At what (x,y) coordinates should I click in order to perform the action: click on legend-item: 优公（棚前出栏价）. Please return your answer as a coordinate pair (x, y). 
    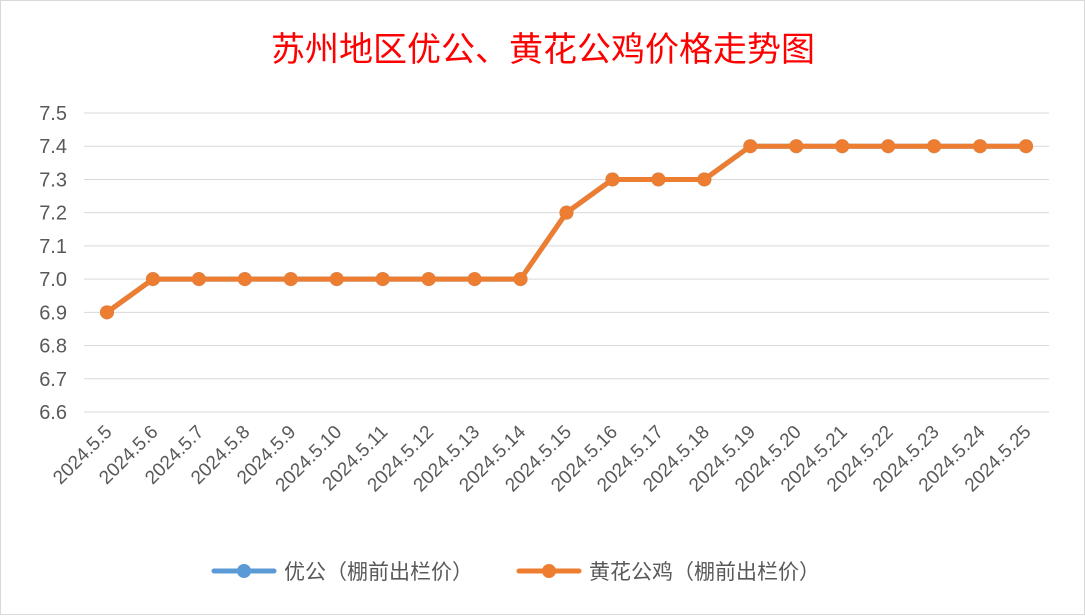
    Looking at the image, I should click on (342, 572).